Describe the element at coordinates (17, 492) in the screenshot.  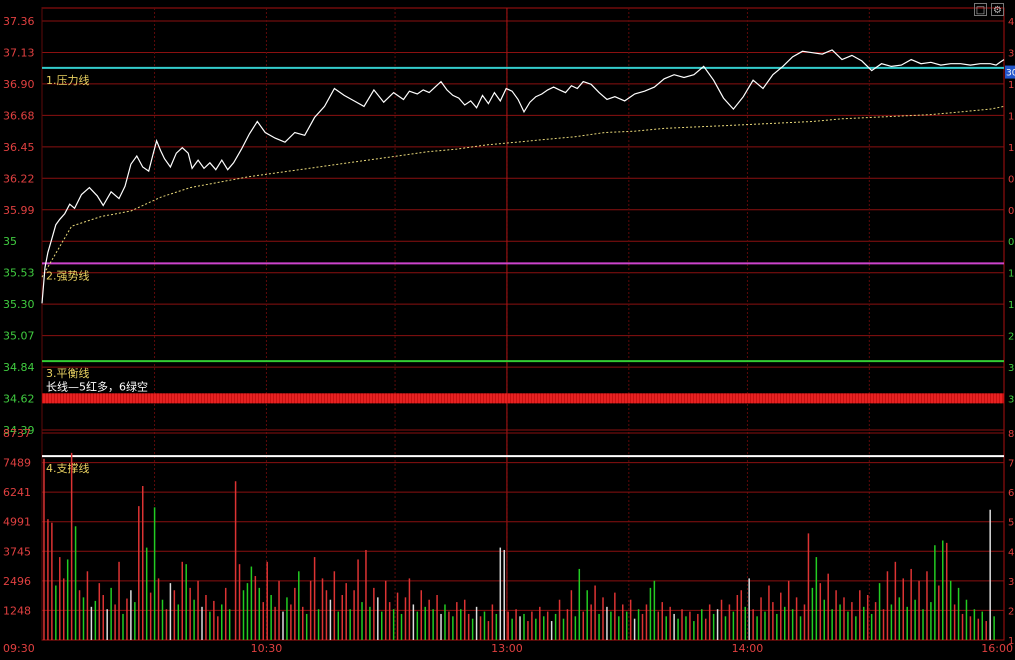
I see `volume-tick-label: 6241` at that location.